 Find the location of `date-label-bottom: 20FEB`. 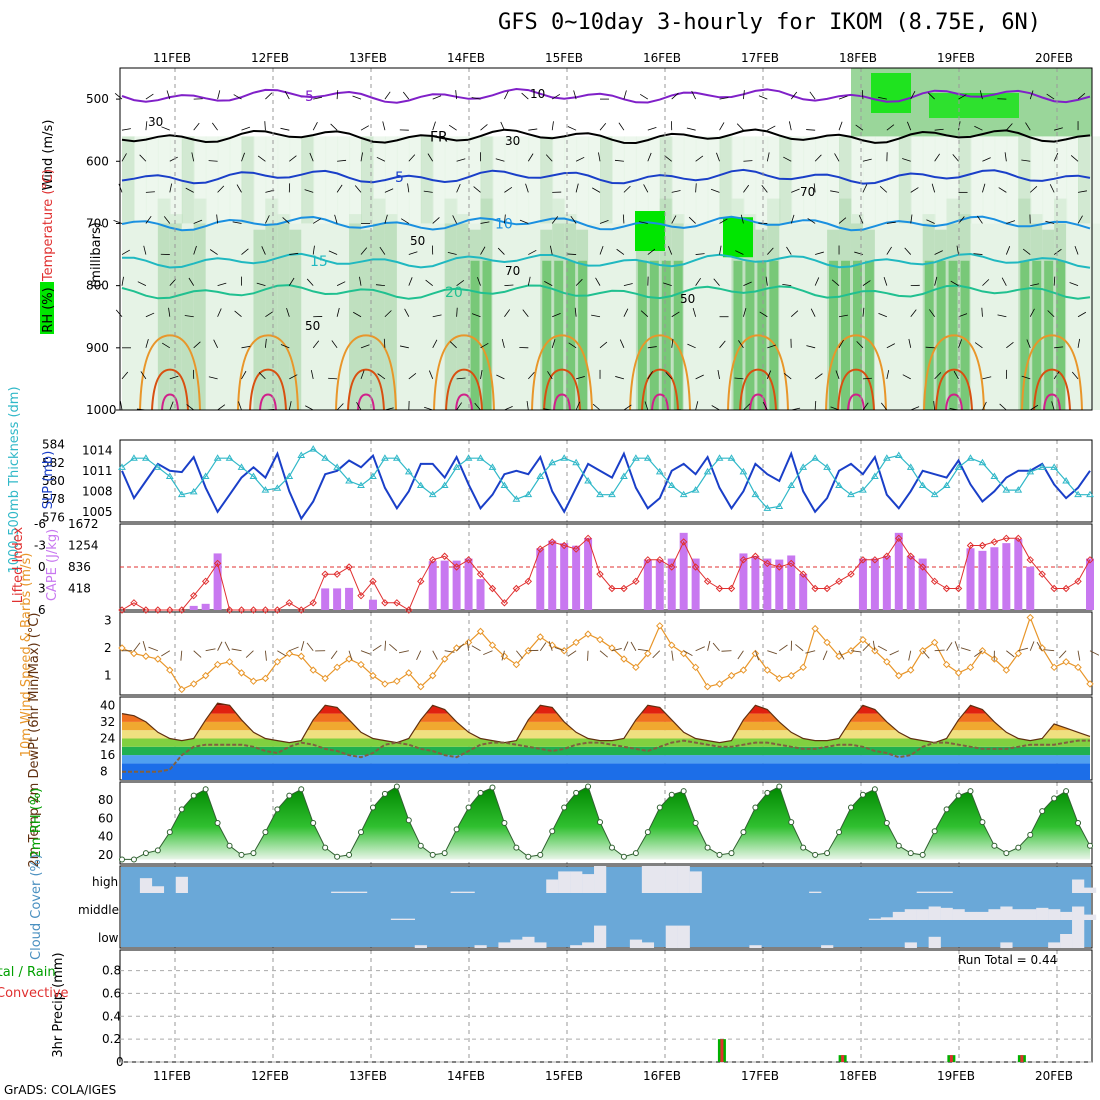

date-label-bottom: 20FEB is located at coordinates (1054, 1076).